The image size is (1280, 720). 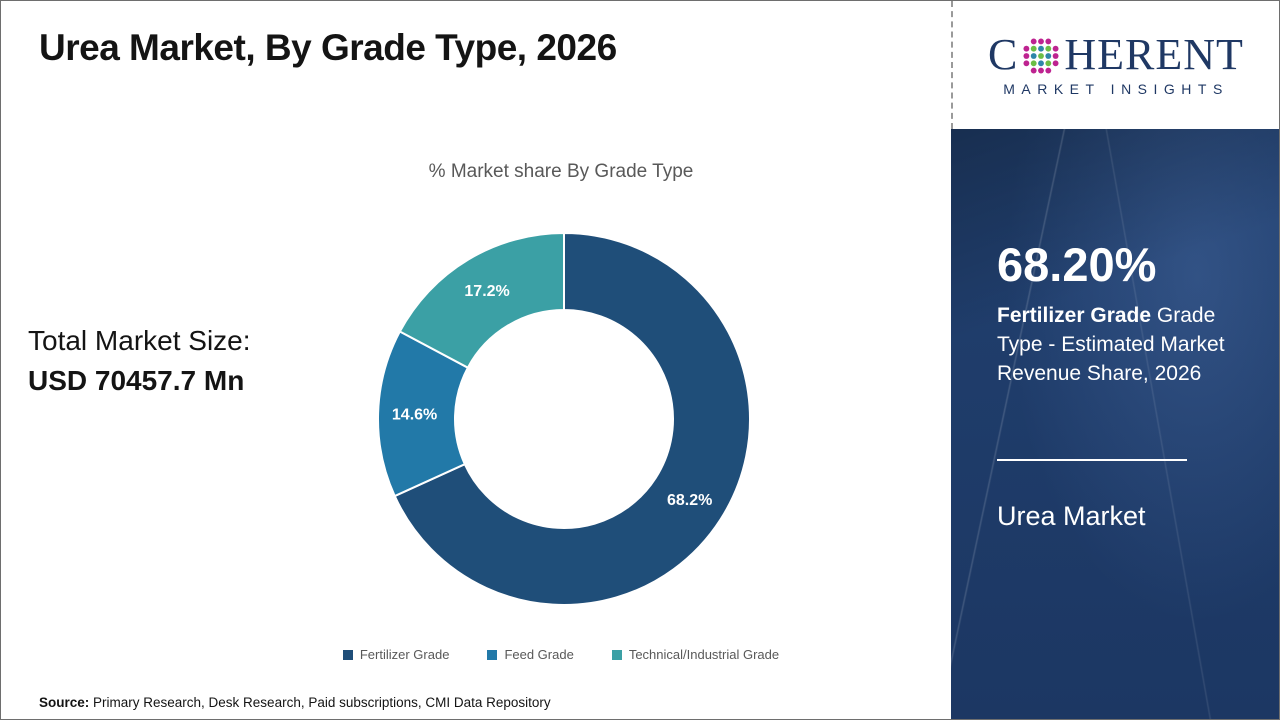 What do you see at coordinates (136, 380) in the screenshot?
I see `total-market-size-value: USD 70457.7 Mn` at bounding box center [136, 380].